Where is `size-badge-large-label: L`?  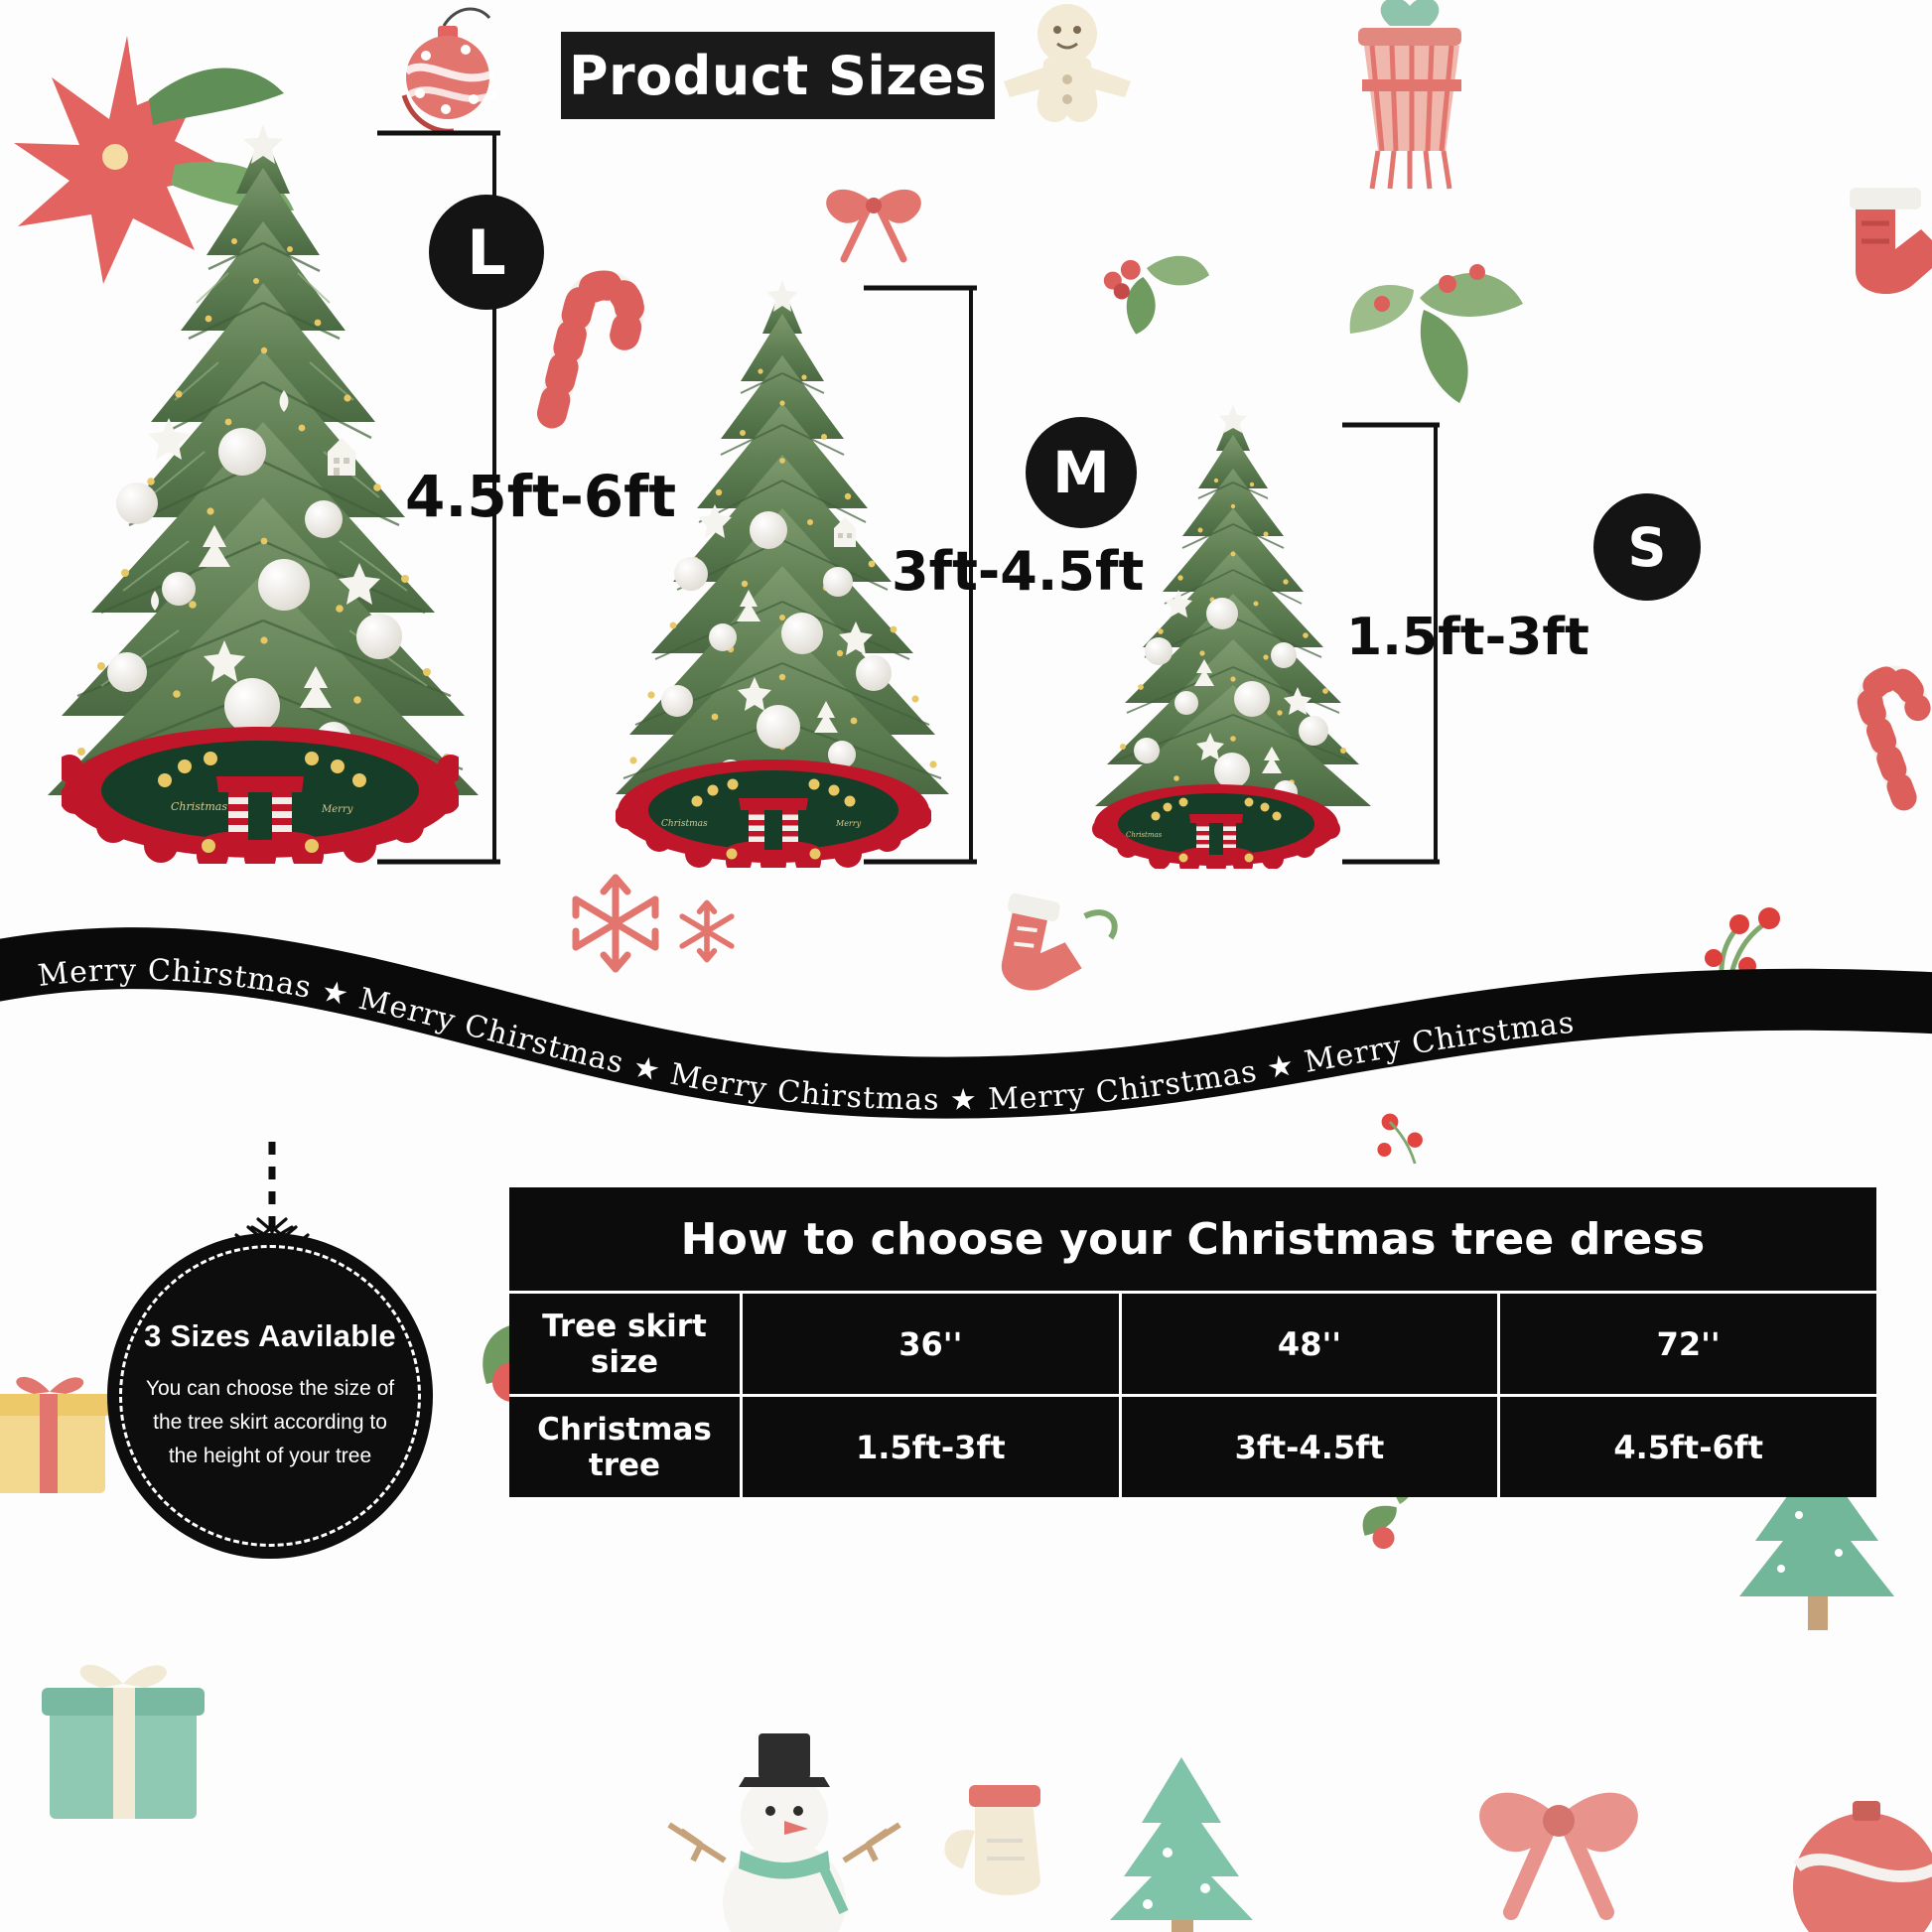
size-badge-large-label: L is located at coordinates (487, 252).